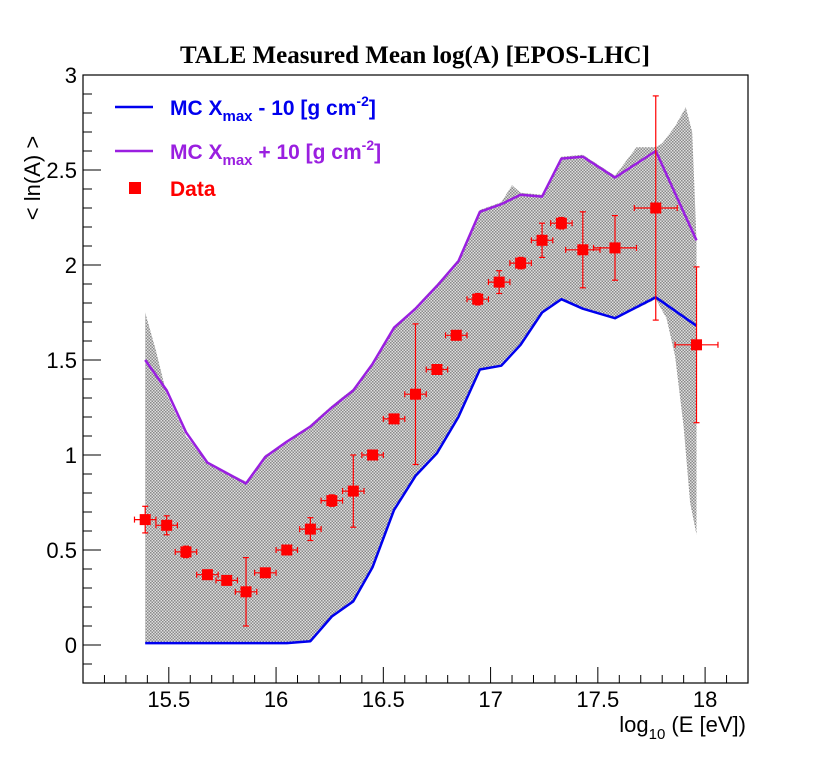 Image resolution: width=830 pixels, height=760 pixels. I want to click on x-tick-label: 18, so click(705, 699).